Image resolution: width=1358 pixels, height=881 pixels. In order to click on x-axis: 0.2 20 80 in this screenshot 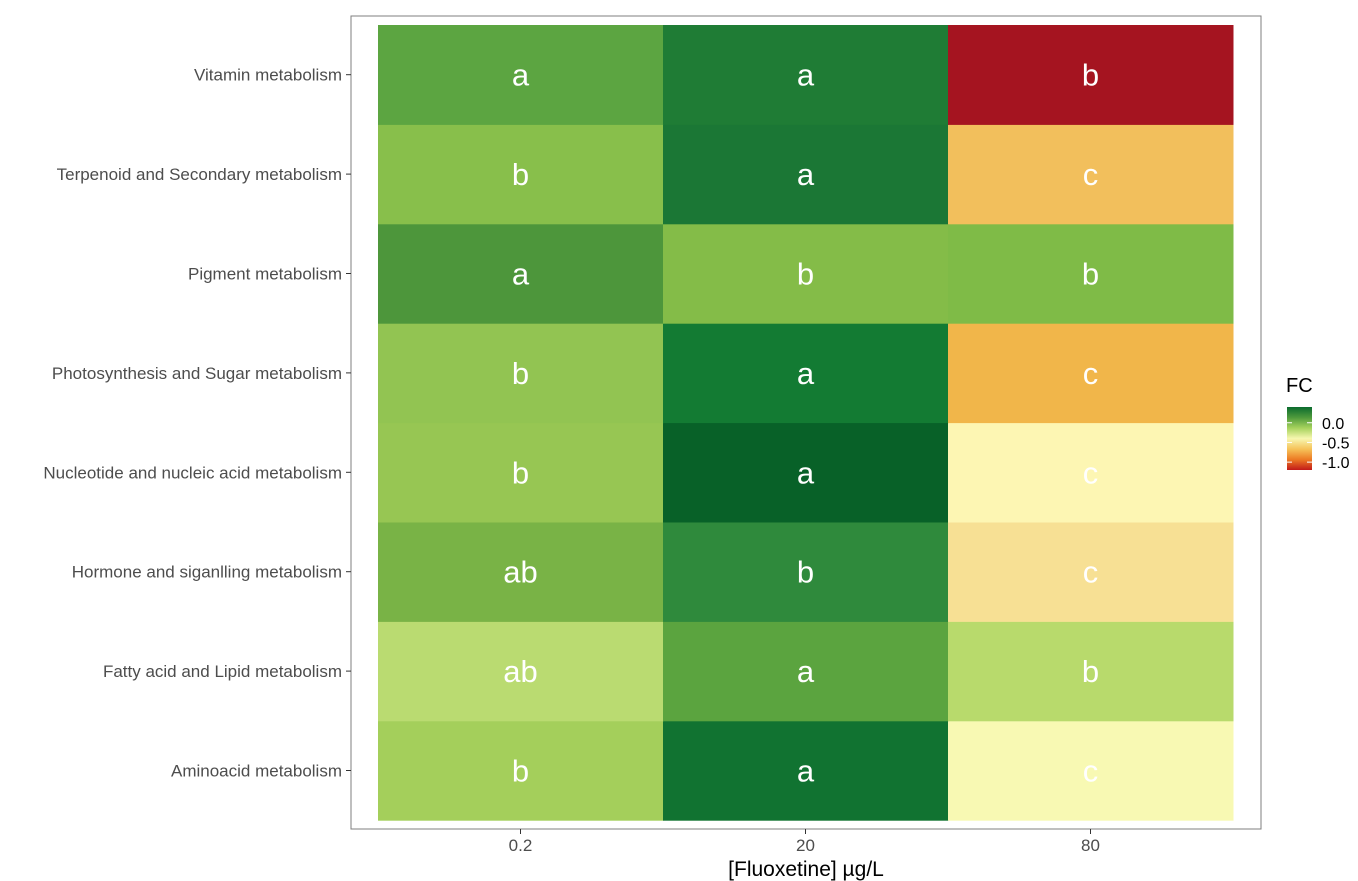, I will do `click(804, 842)`.